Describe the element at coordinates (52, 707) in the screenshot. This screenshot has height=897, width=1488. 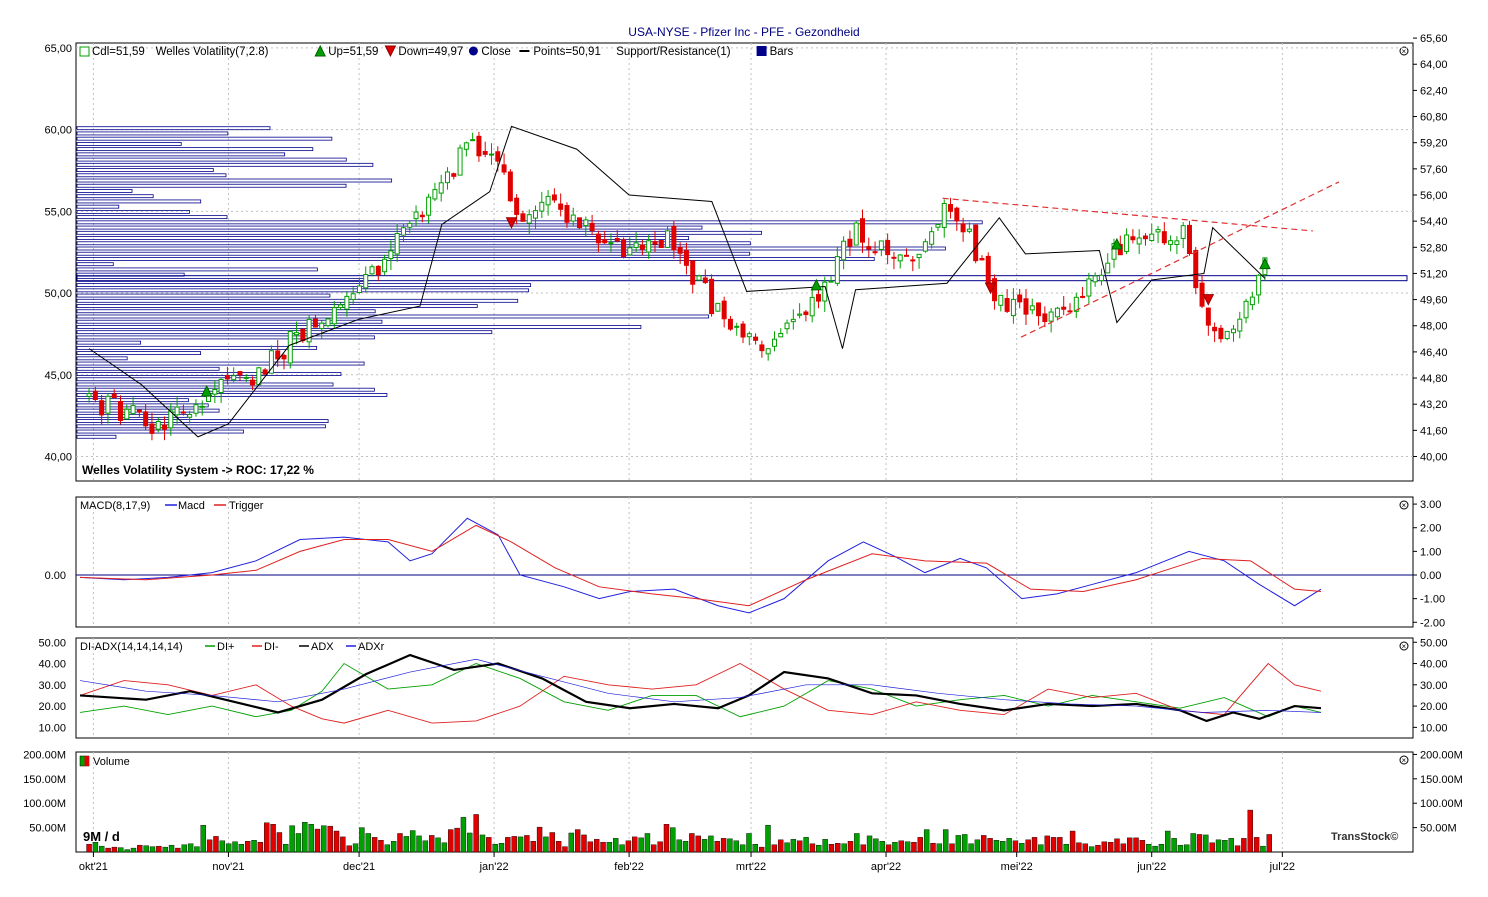
I see `adx-left-tick: 20.00` at that location.